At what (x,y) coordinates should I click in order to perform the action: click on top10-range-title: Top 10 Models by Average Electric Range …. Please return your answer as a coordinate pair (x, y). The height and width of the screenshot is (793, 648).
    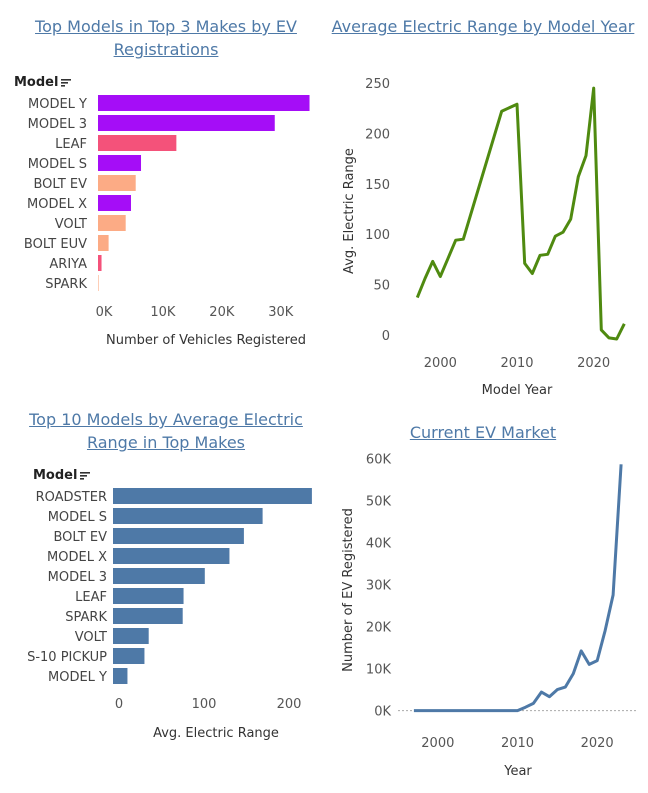
    Looking at the image, I should click on (166, 431).